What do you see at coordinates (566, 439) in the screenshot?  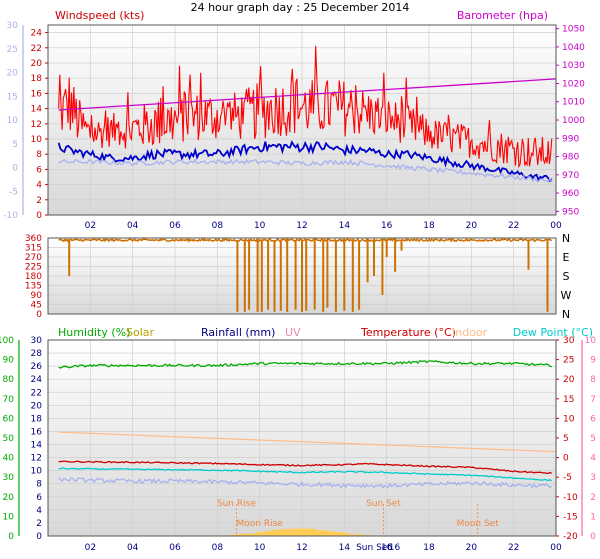 I see `temperature-tick-label: 5` at bounding box center [566, 439].